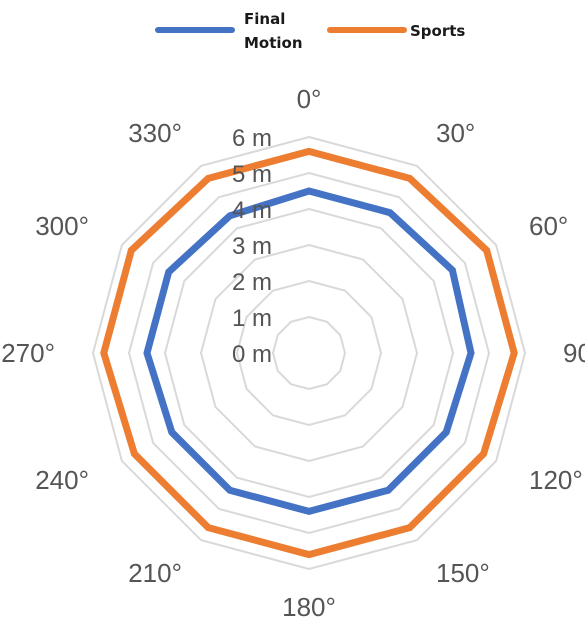 The width and height of the screenshot is (585, 619). What do you see at coordinates (252, 354) in the screenshot?
I see `radial-tick-label: 0 m` at bounding box center [252, 354].